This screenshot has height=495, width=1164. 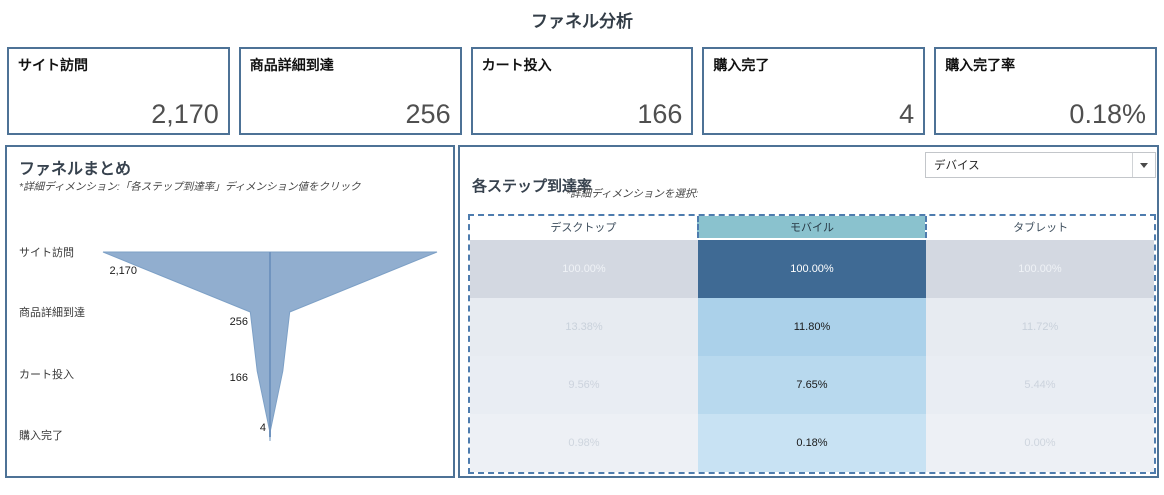 I want to click on steps-panel-title: 各ステップ到達率, so click(x=532, y=186).